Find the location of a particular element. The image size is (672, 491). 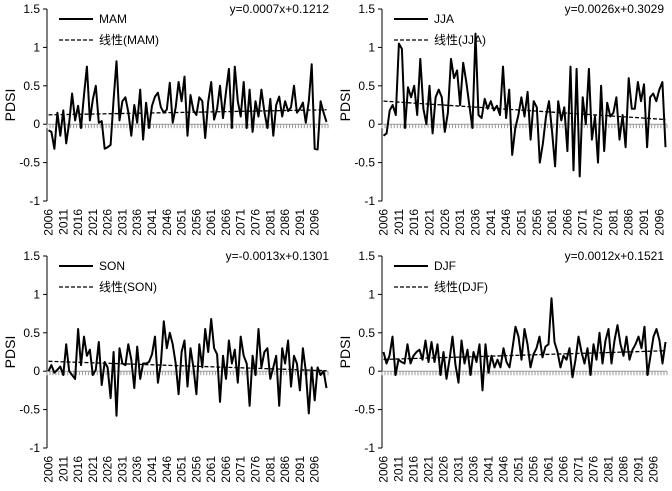

x-tick-label: 2011 is located at coordinates (63, 469).